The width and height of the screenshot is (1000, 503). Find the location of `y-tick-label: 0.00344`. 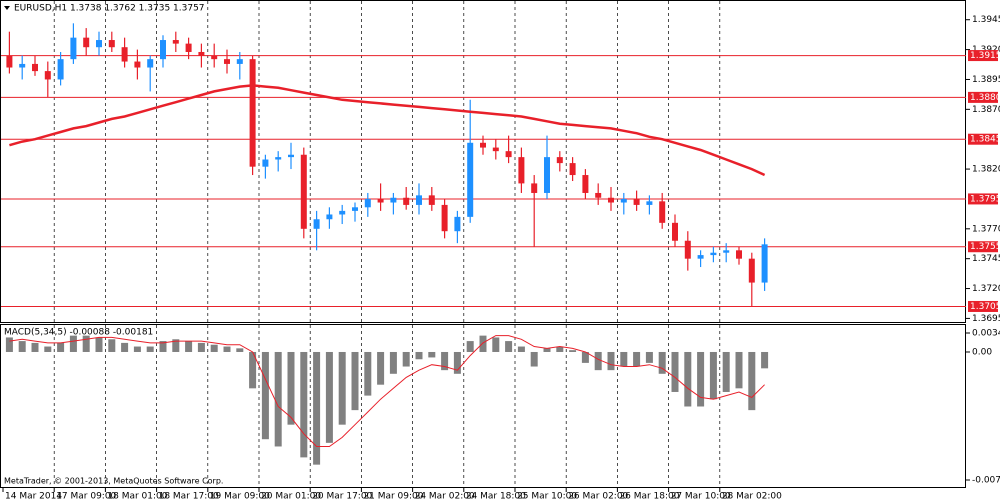

y-tick-label: 0.00344 is located at coordinates (986, 334).